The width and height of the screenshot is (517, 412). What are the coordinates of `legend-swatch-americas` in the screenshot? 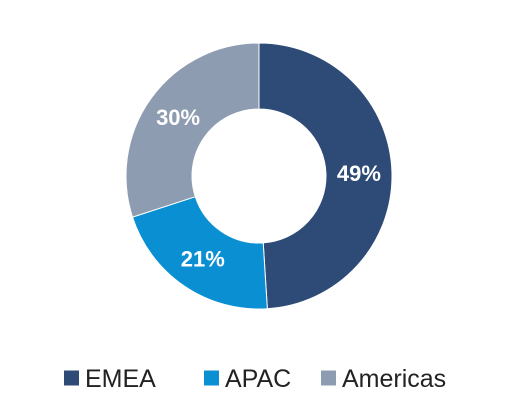 It's located at (328, 378).